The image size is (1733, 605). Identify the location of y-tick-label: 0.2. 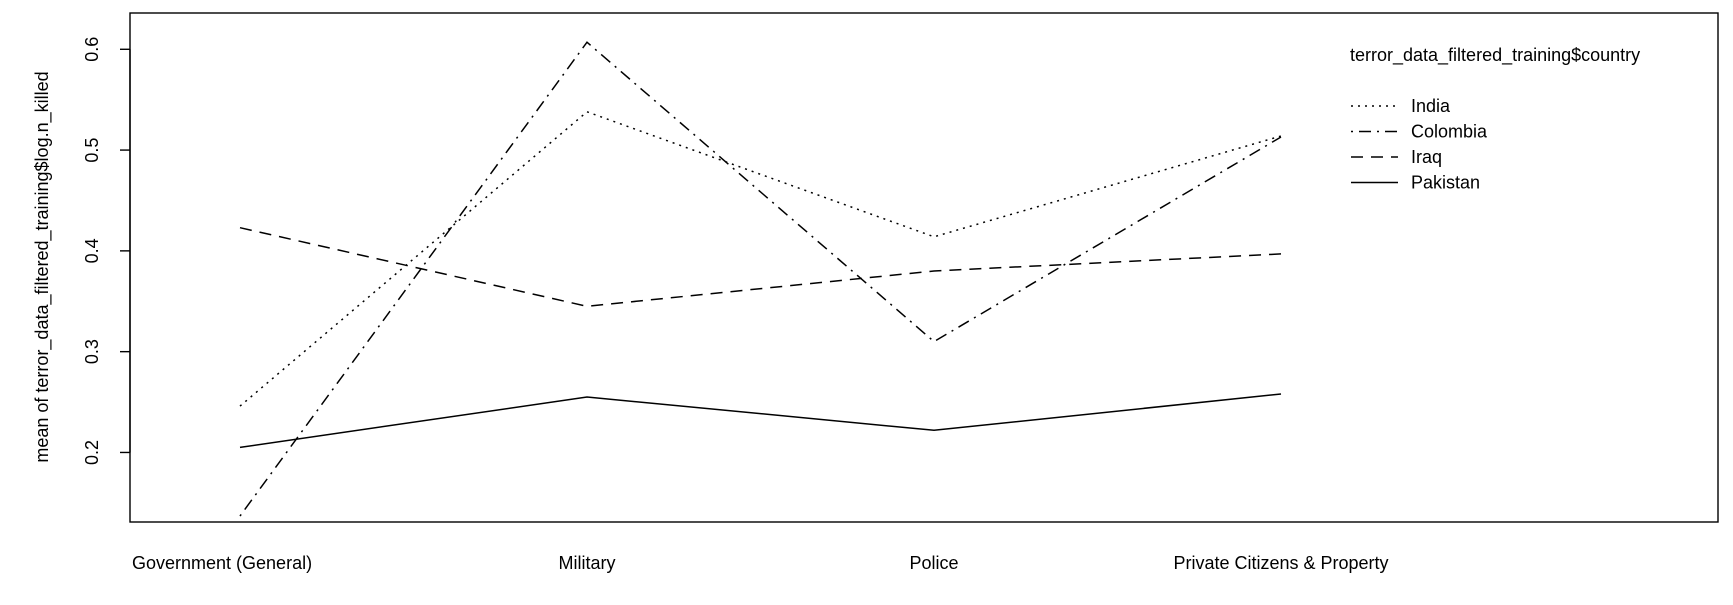
(92, 452).